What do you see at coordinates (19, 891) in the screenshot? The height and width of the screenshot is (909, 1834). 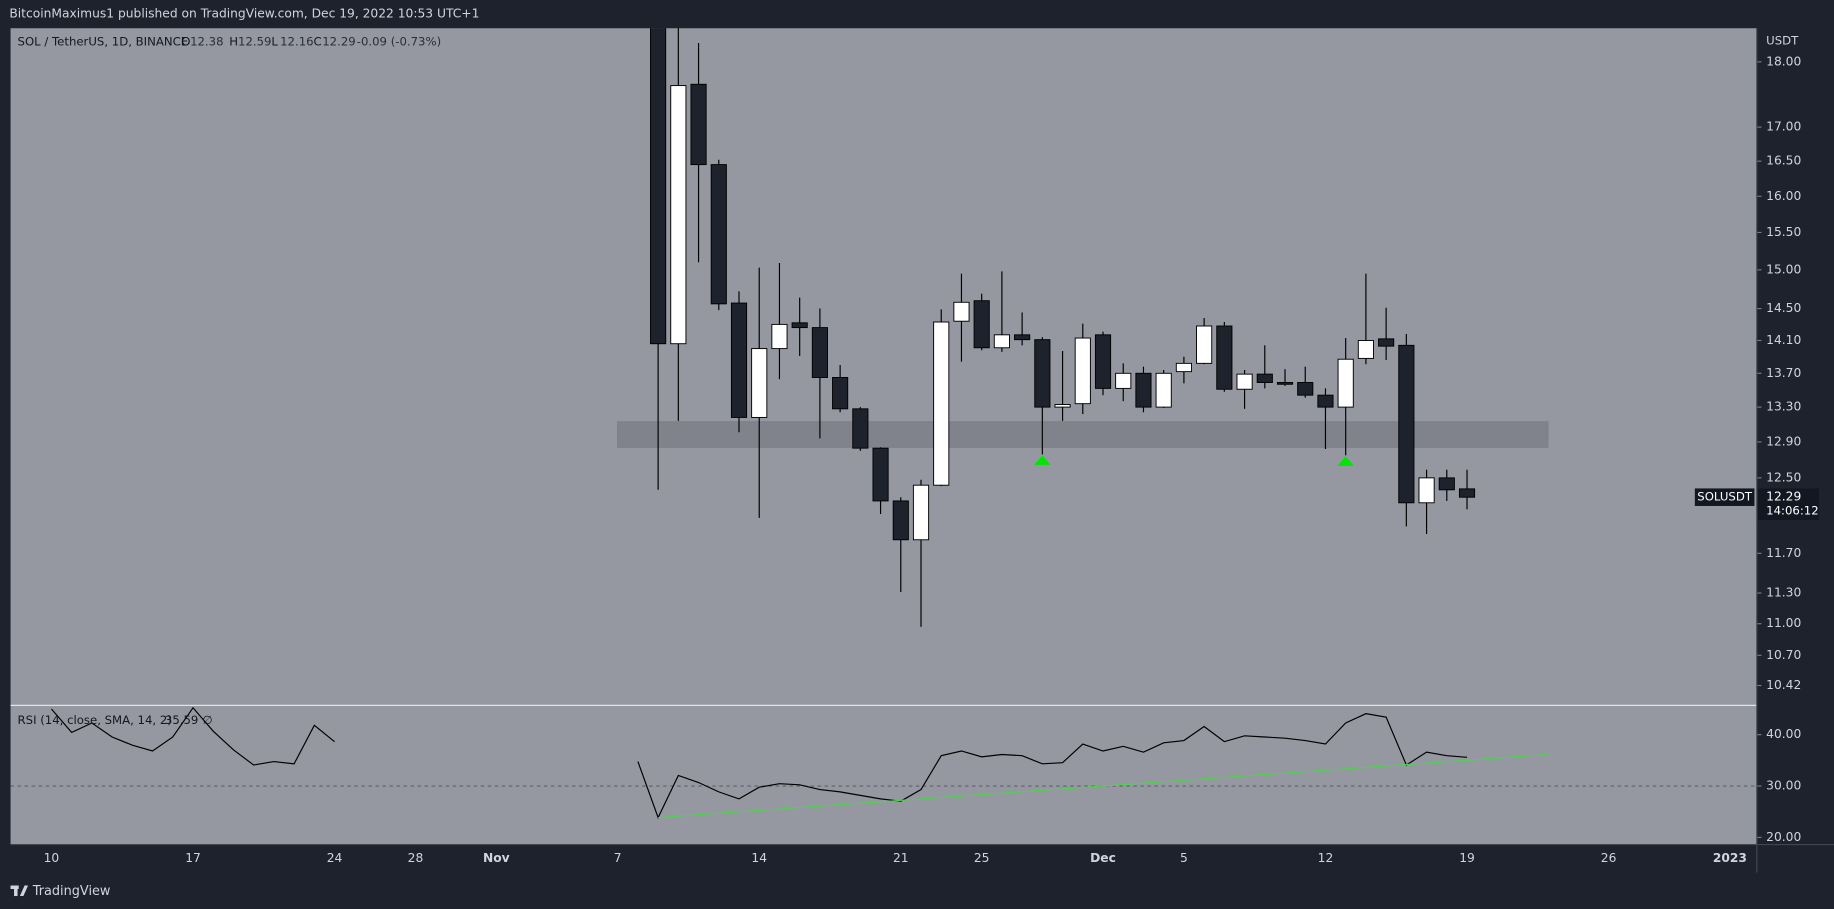 I see `brand-logo` at bounding box center [19, 891].